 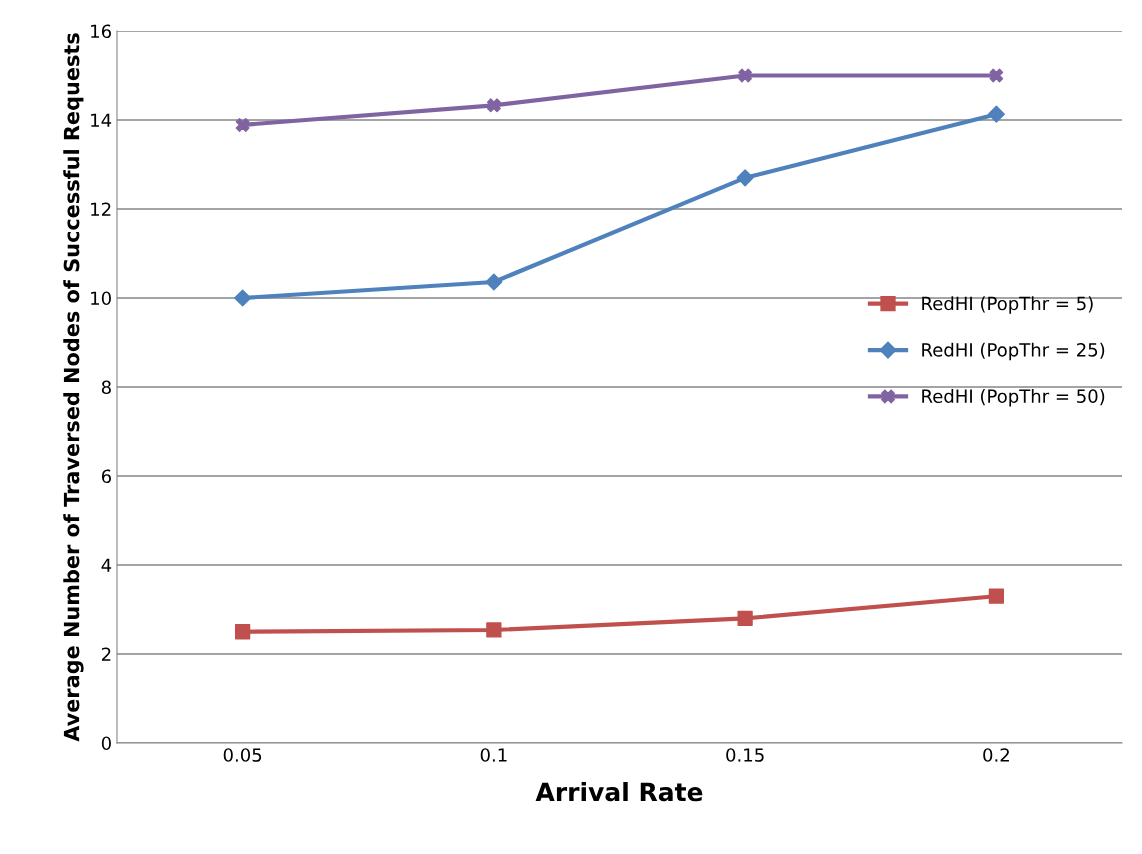 What do you see at coordinates (101, 31) in the screenshot?
I see `y-tick-label: 16` at bounding box center [101, 31].